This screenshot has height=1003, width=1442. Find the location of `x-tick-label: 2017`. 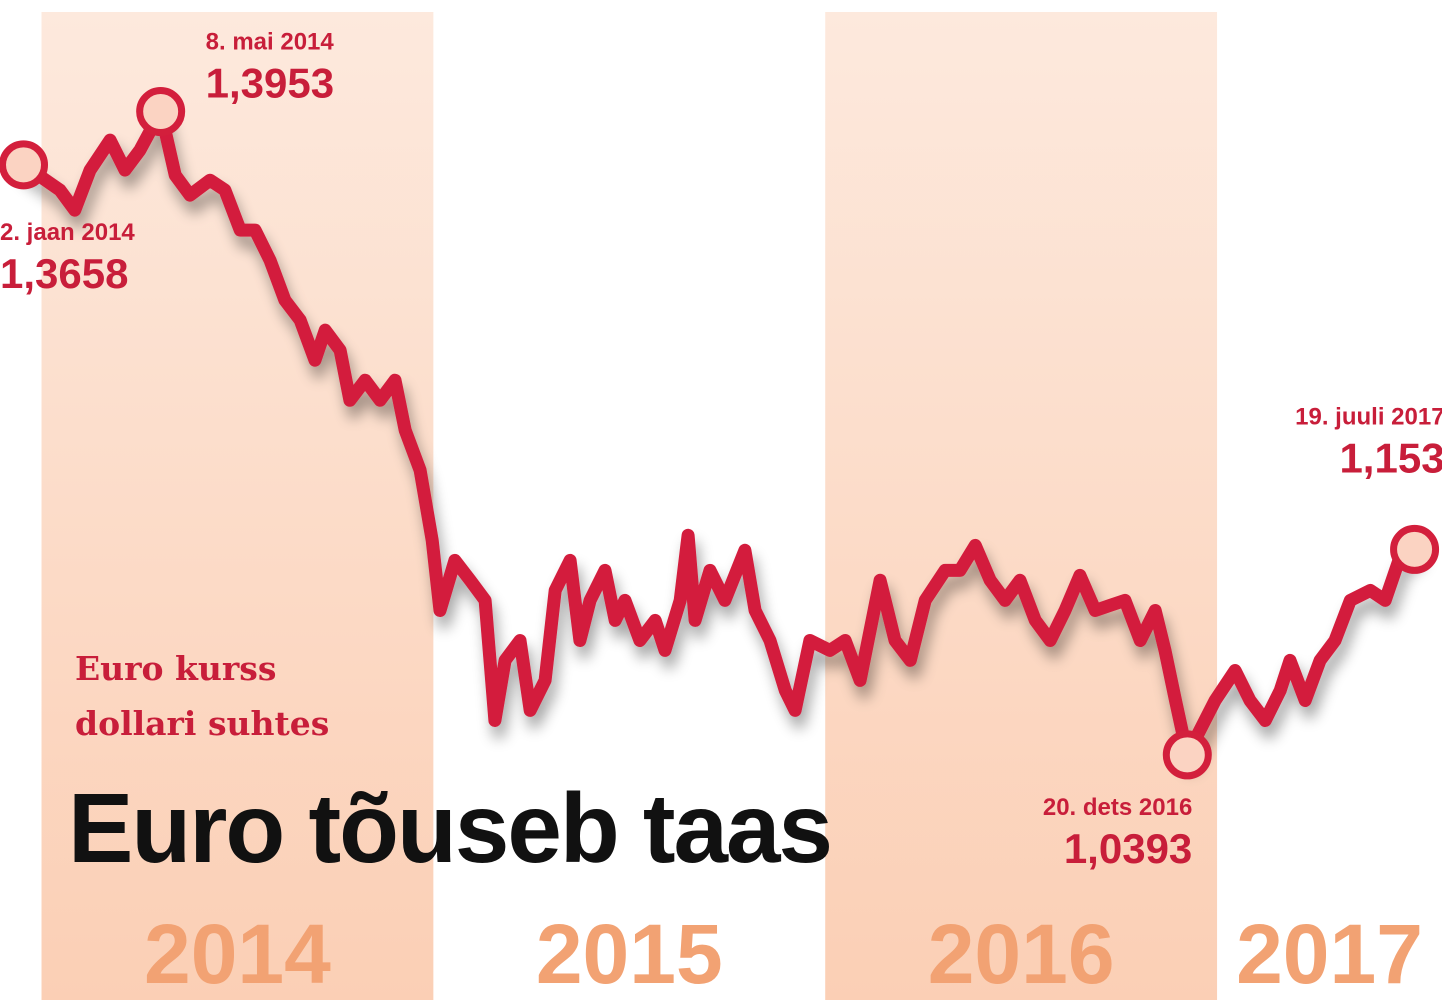

x-tick-label: 2017 is located at coordinates (1329, 954).